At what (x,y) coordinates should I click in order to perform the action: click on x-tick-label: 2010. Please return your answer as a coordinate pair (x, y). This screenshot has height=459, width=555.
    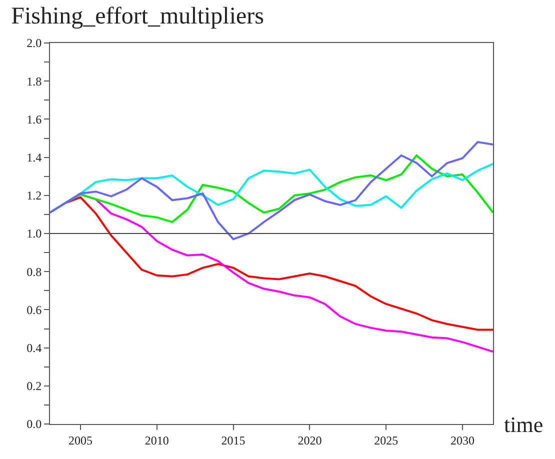
    Looking at the image, I should click on (156, 440).